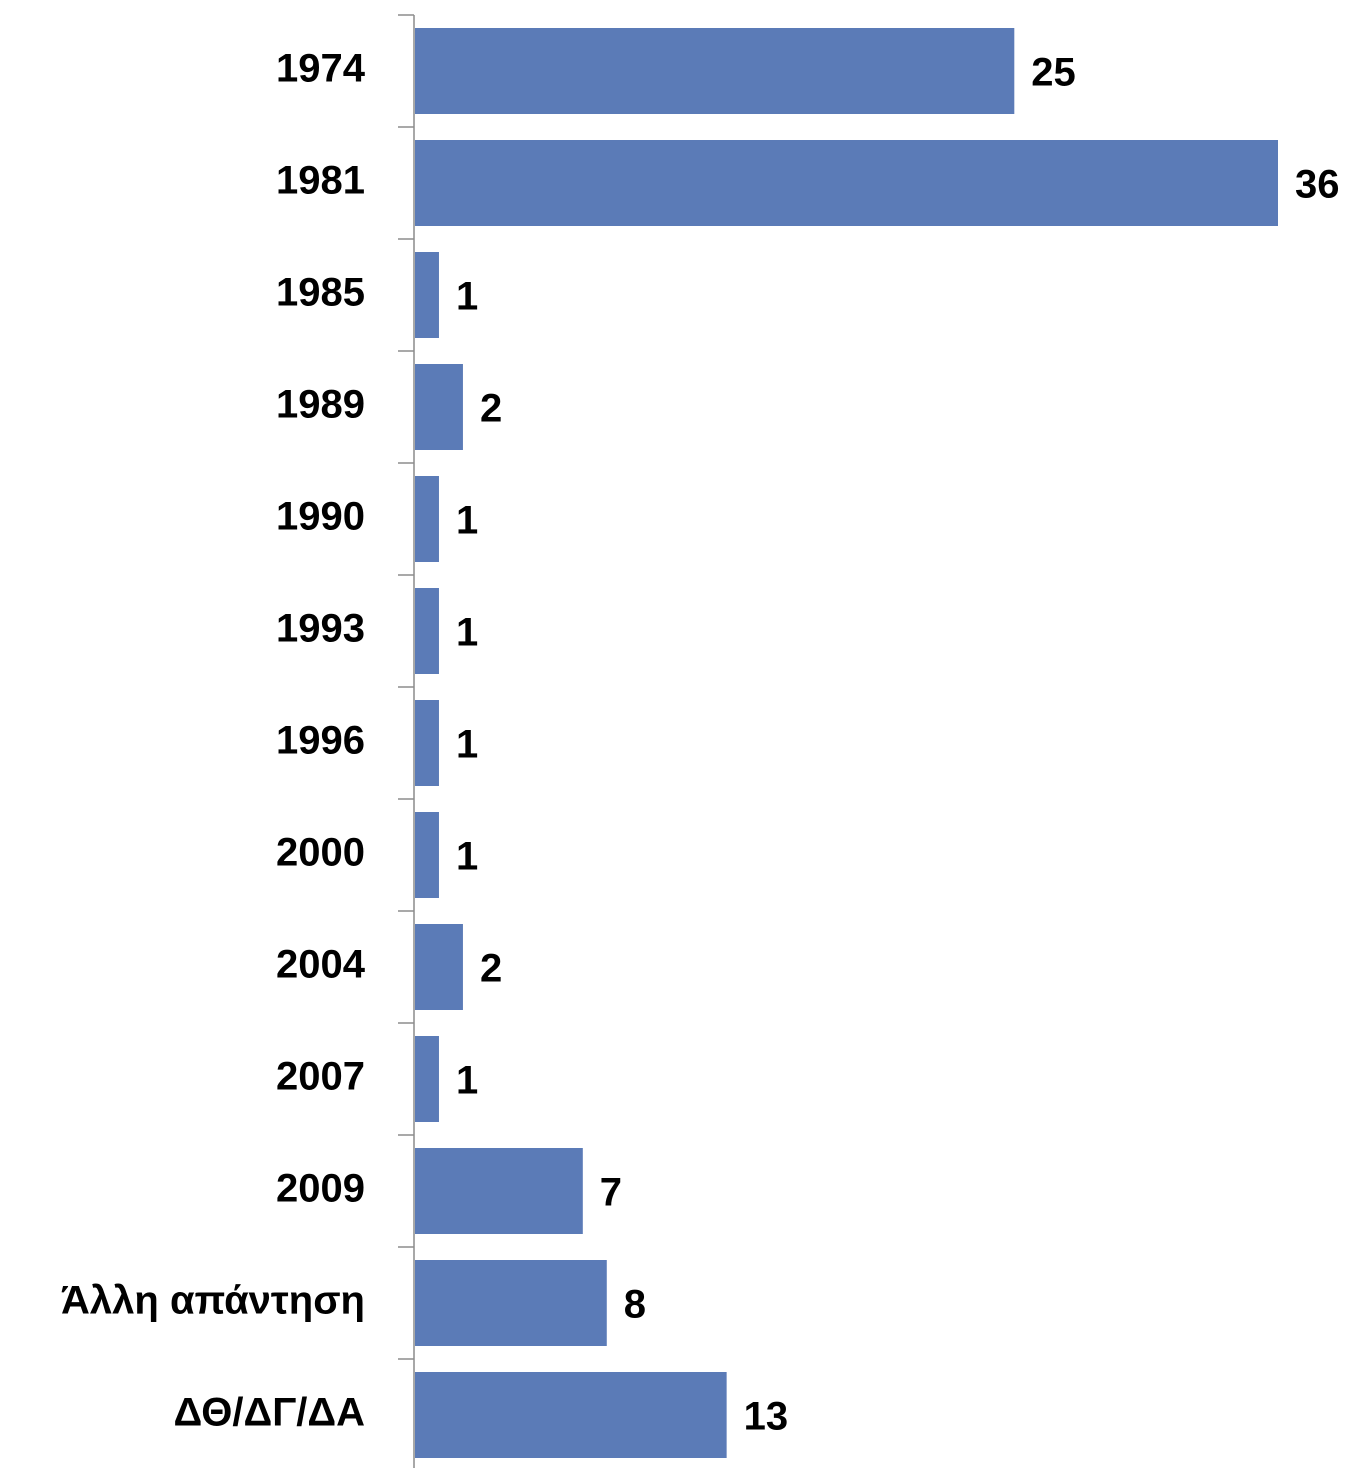  I want to click on category-label: 1974, so click(321, 69).